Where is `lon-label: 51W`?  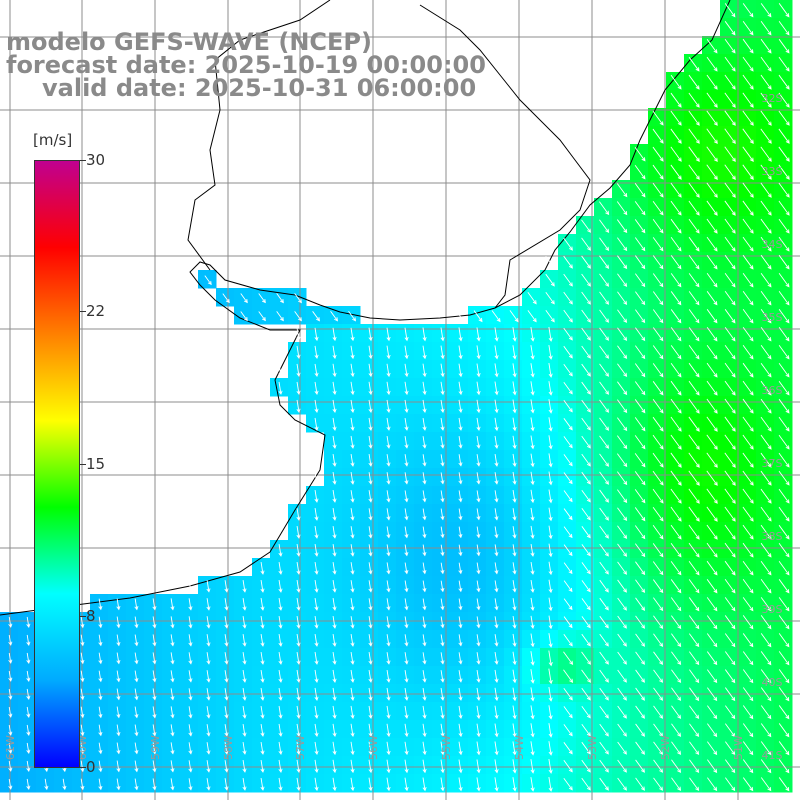
lon-label: 51W is located at coordinates (738, 747).